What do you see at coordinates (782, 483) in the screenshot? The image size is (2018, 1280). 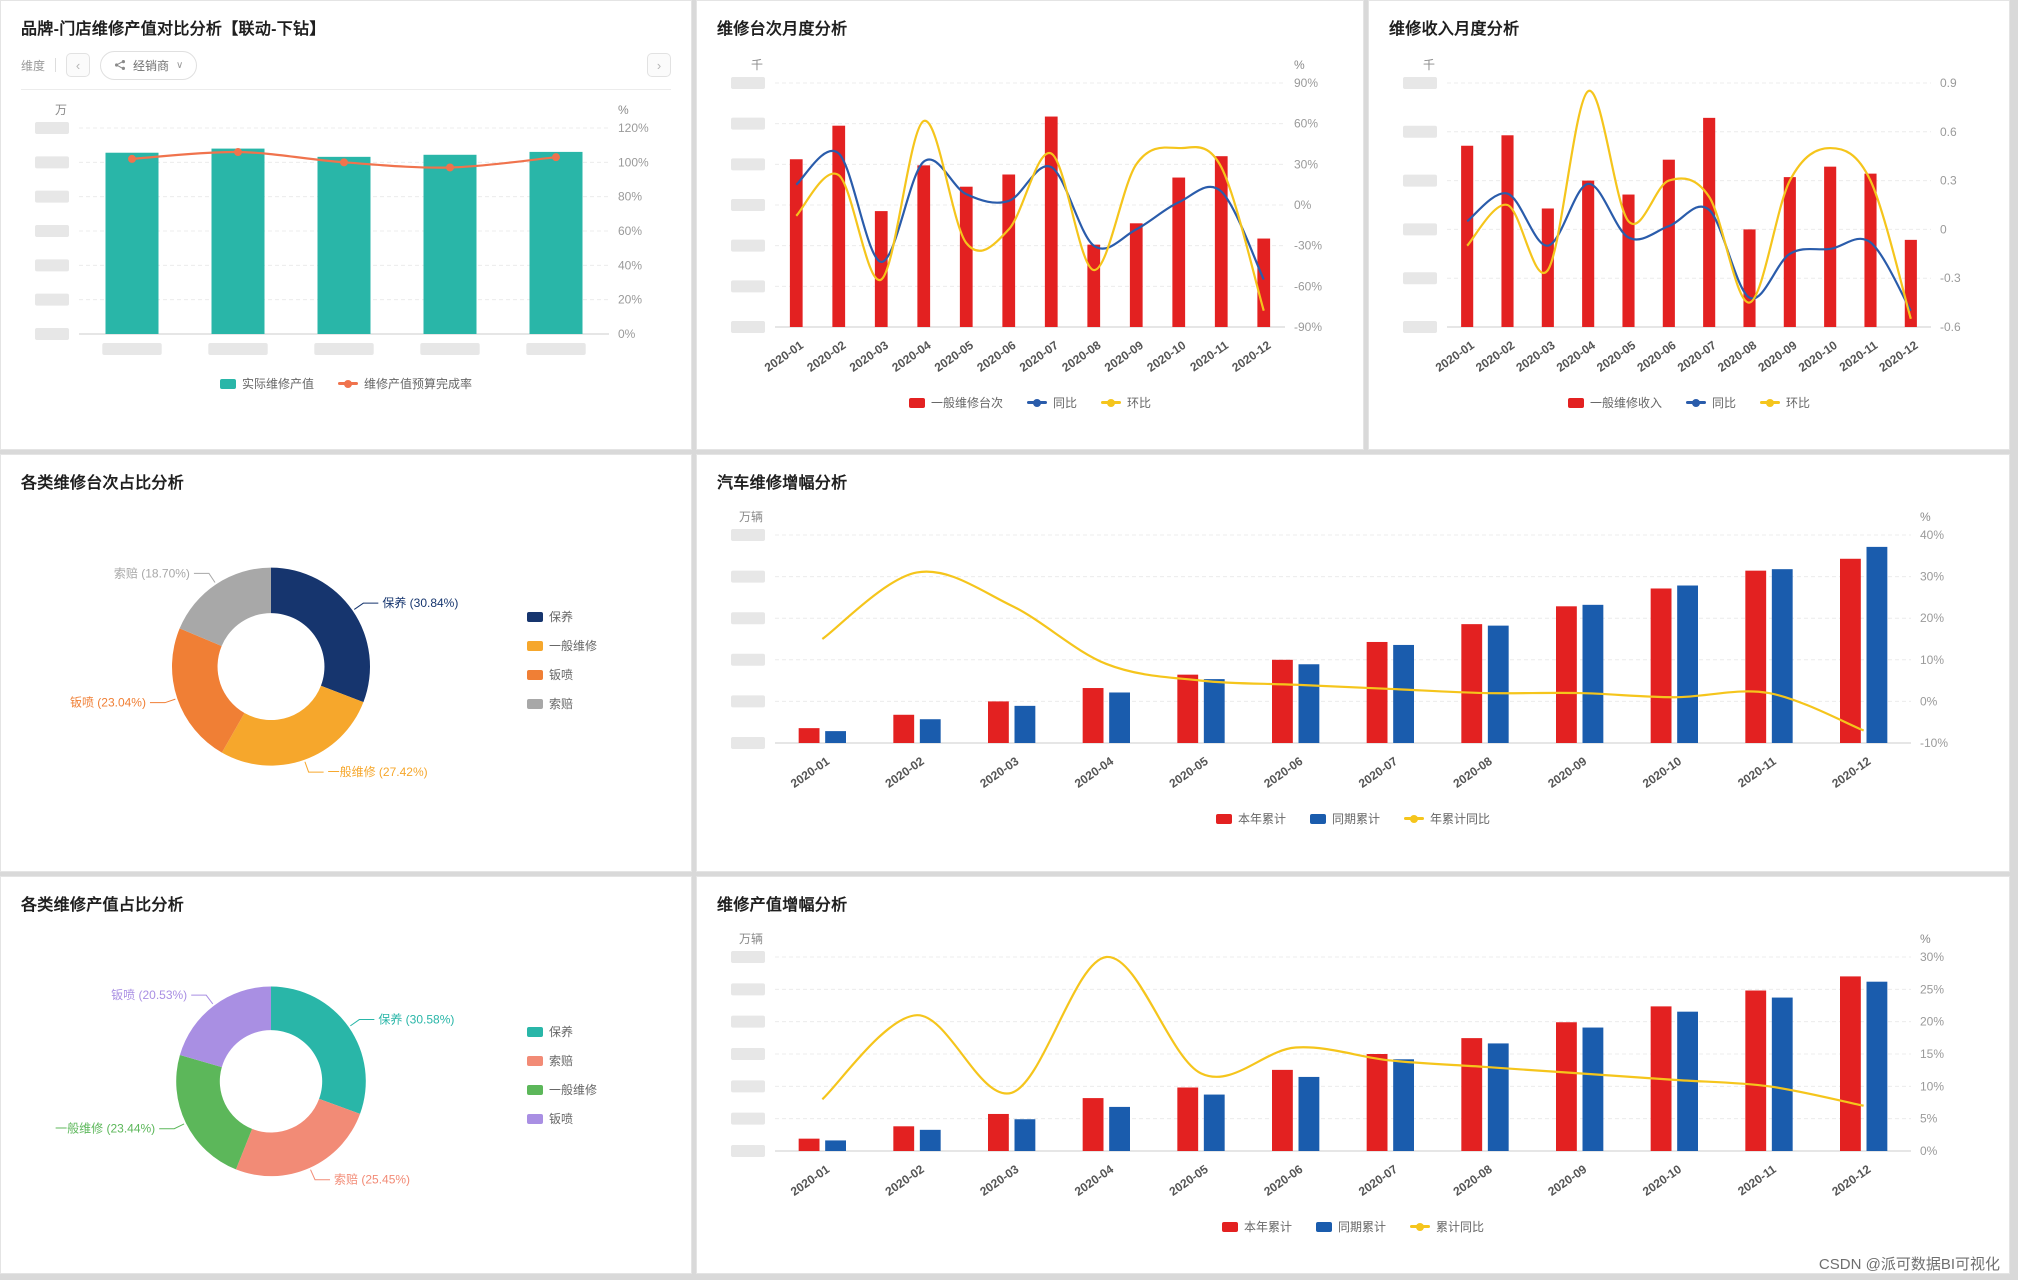 I see `panel-title: 汽车维修增幅分析` at bounding box center [782, 483].